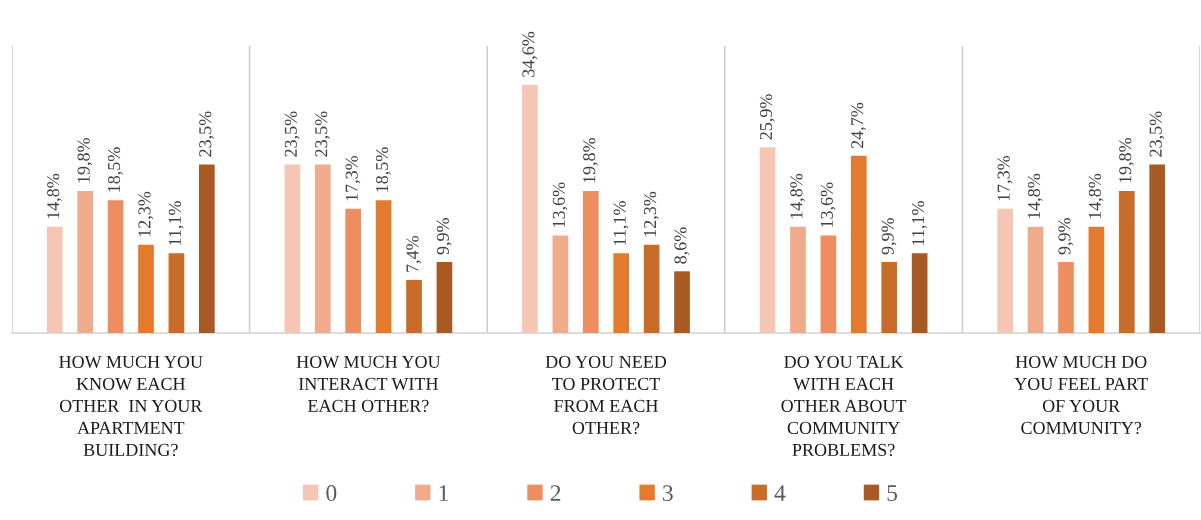 The height and width of the screenshot is (520, 1201). Describe the element at coordinates (555, 493) in the screenshot. I see `legend-label: 2` at that location.